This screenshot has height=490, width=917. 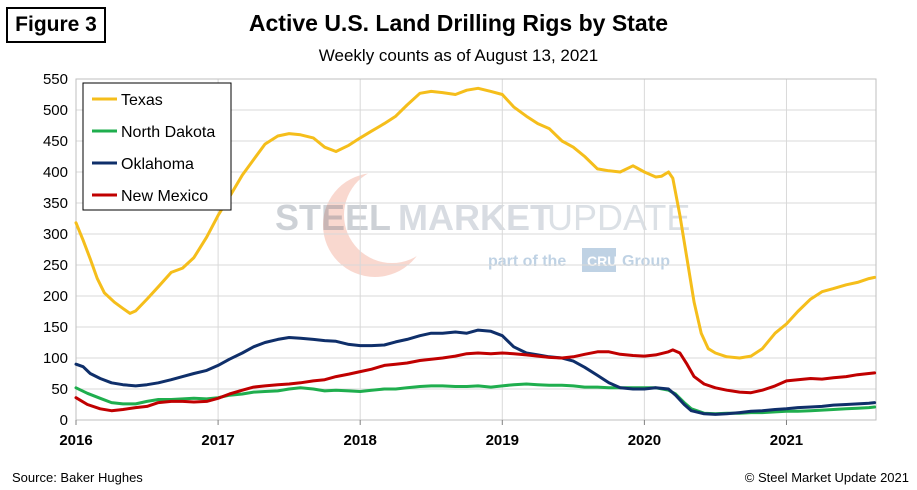 What do you see at coordinates (142, 100) in the screenshot?
I see `legend-label-texas: Texas` at bounding box center [142, 100].